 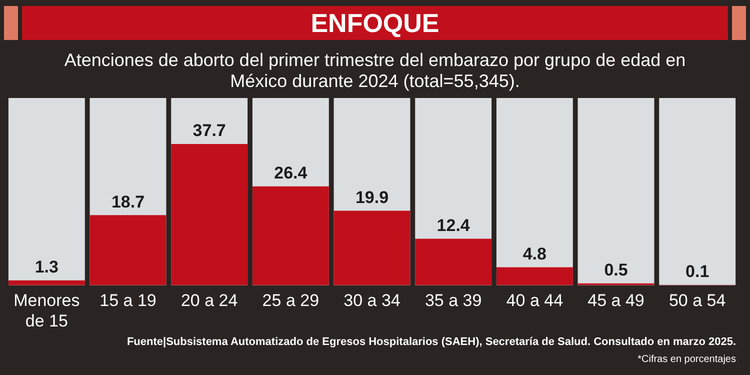 I want to click on x-tick-label: 40 a 44, so click(x=535, y=300).